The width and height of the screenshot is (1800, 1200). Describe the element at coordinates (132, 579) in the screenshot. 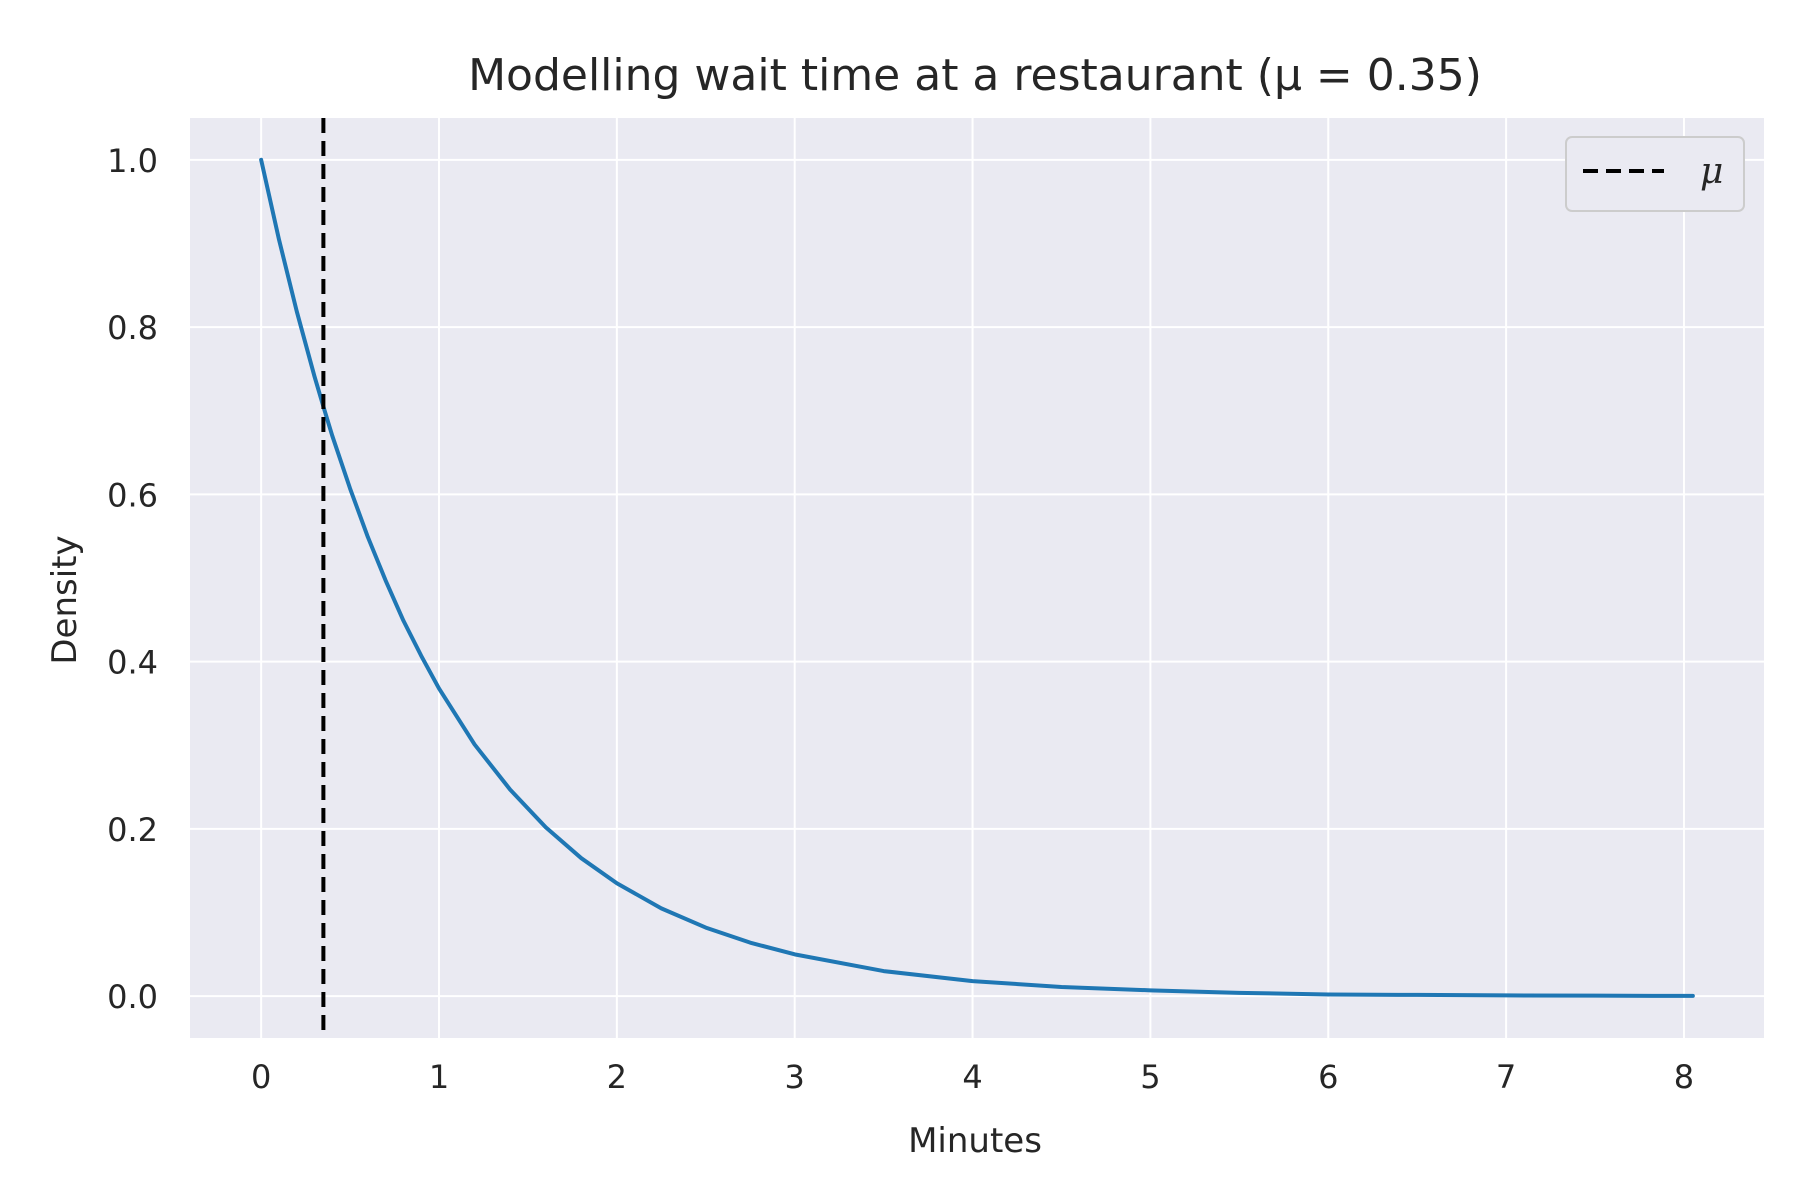

I see `y-axis-ticks: 0.0 0.2 0.4 0.6 0.8 1.0` at that location.